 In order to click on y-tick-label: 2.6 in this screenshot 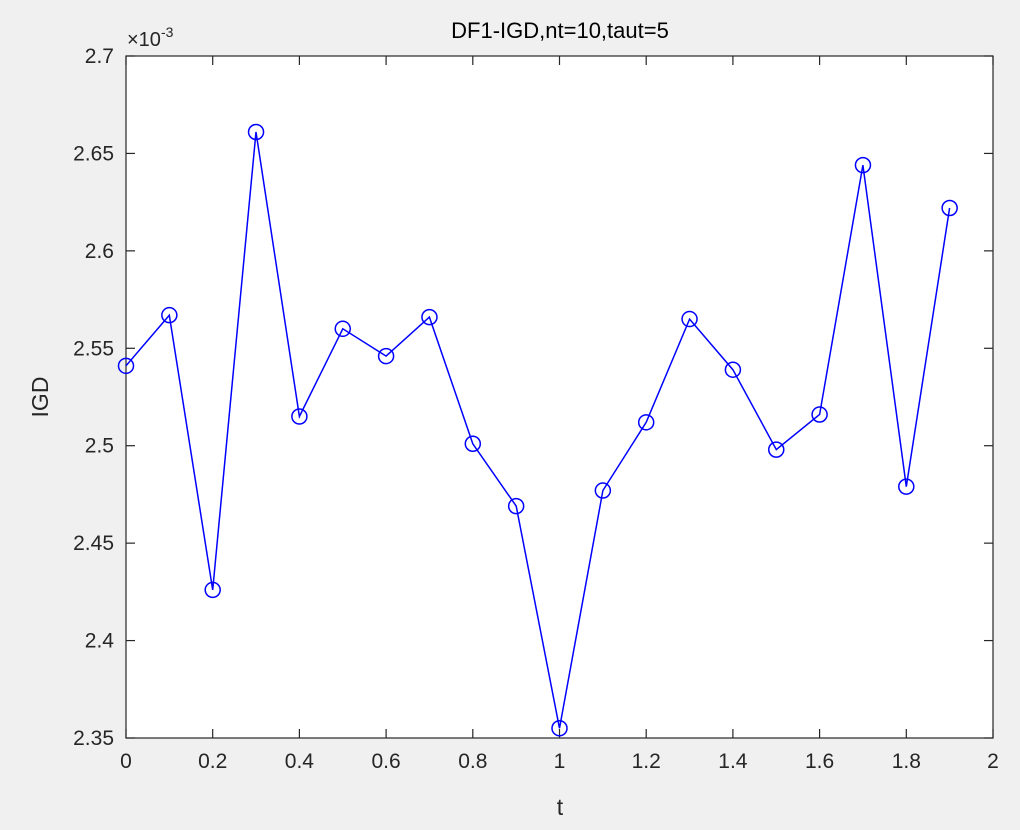, I will do `click(99, 251)`.